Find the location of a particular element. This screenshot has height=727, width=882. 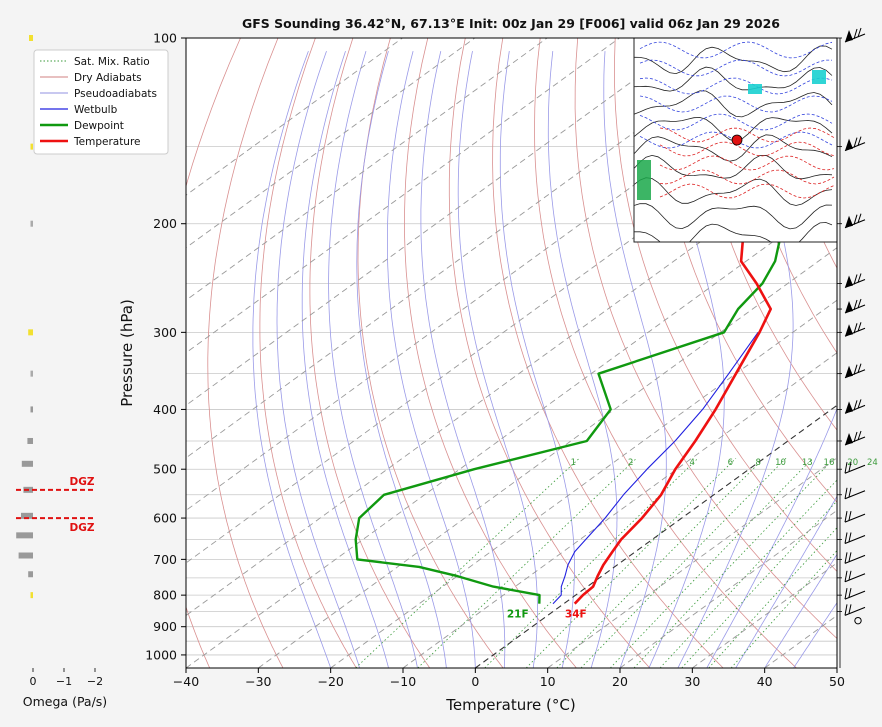

x-axis-label: Temperature (°C) is located at coordinates (510, 705).